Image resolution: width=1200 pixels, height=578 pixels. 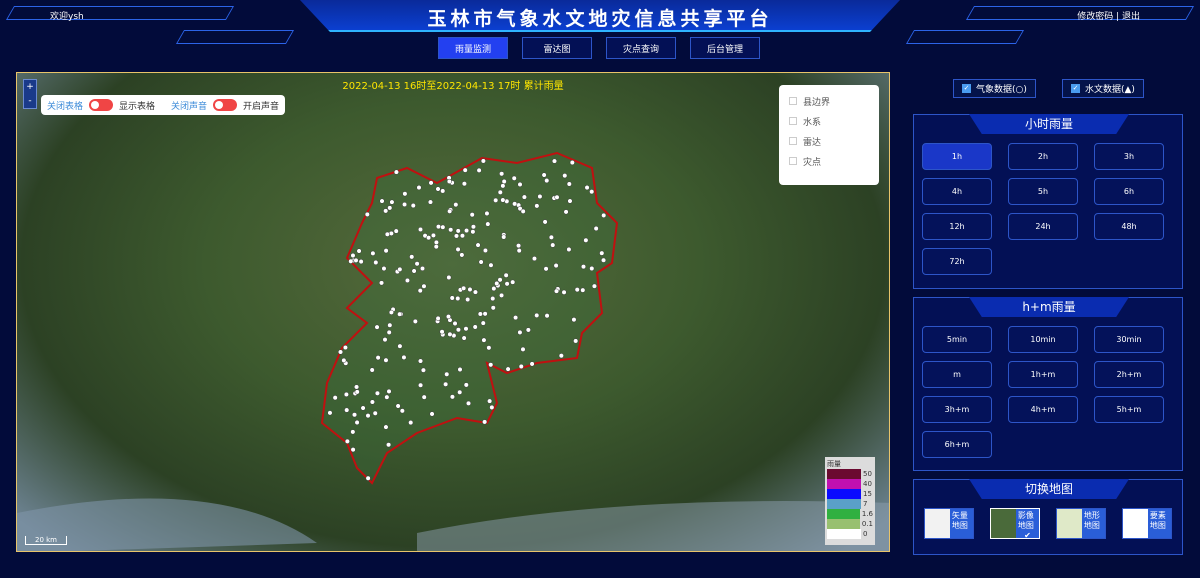 I want to click on basemap-option: 地形地图, so click(x=1081, y=523).